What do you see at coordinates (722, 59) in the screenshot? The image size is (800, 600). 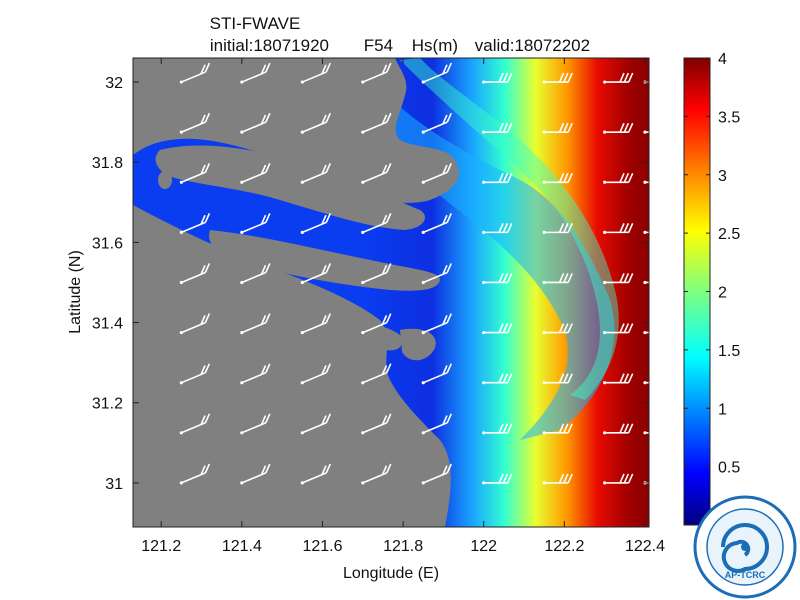 I see `colorbar-tick-label: 4` at bounding box center [722, 59].